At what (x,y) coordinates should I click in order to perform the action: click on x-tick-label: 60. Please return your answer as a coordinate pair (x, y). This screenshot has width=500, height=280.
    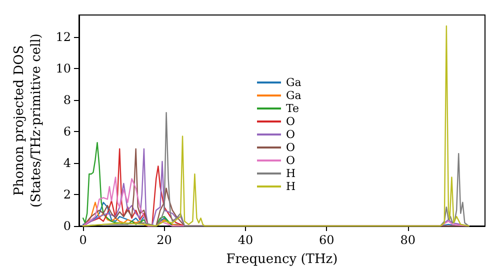
    Looking at the image, I should click on (326, 240).